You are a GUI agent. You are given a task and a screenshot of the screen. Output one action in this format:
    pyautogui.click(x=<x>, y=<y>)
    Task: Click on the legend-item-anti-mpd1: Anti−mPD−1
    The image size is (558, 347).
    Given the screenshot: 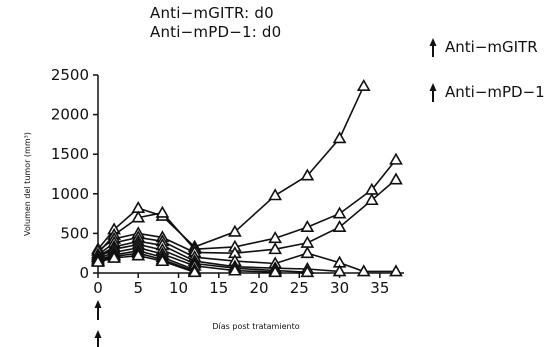 What is the action you would take?
    pyautogui.click(x=486, y=92)
    